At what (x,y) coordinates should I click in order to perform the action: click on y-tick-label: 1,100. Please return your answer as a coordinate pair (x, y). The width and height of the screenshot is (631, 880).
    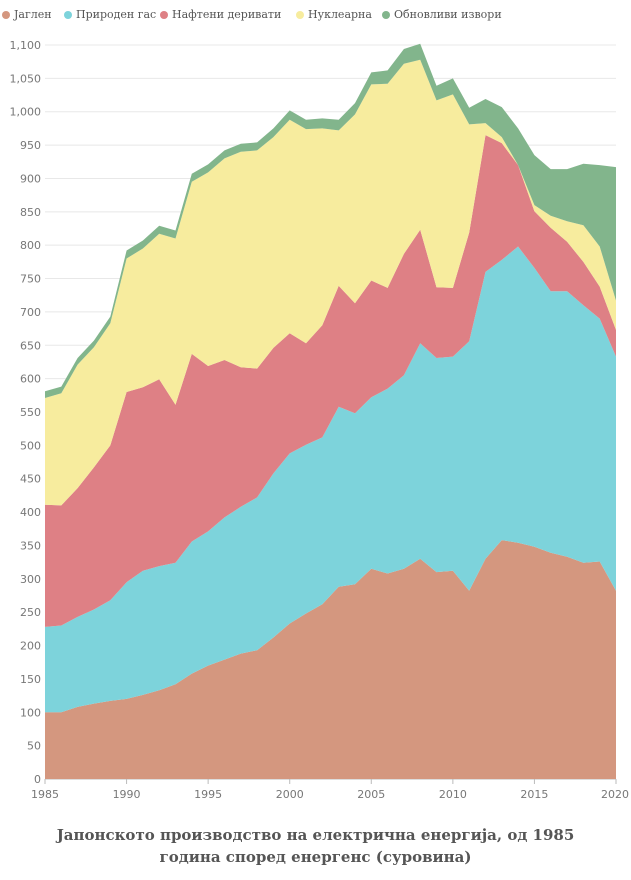
    Looking at the image, I should click on (26, 45).